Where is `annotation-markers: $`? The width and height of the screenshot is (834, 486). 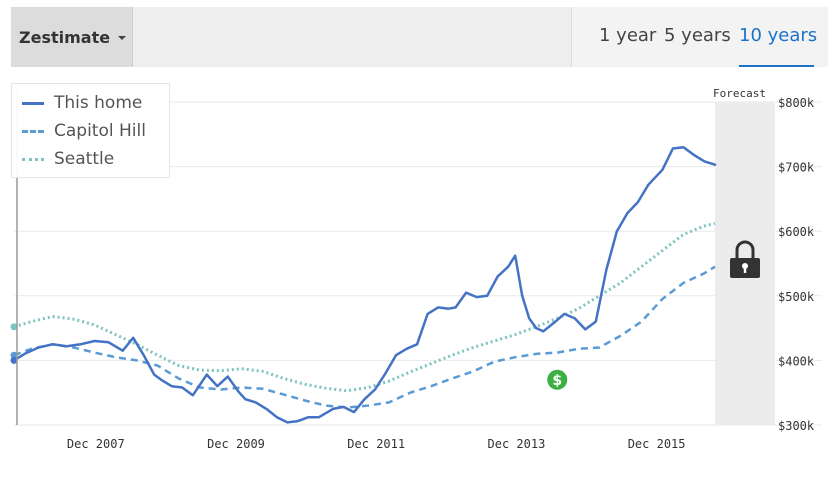 annotation-markers: $ is located at coordinates (557, 379).